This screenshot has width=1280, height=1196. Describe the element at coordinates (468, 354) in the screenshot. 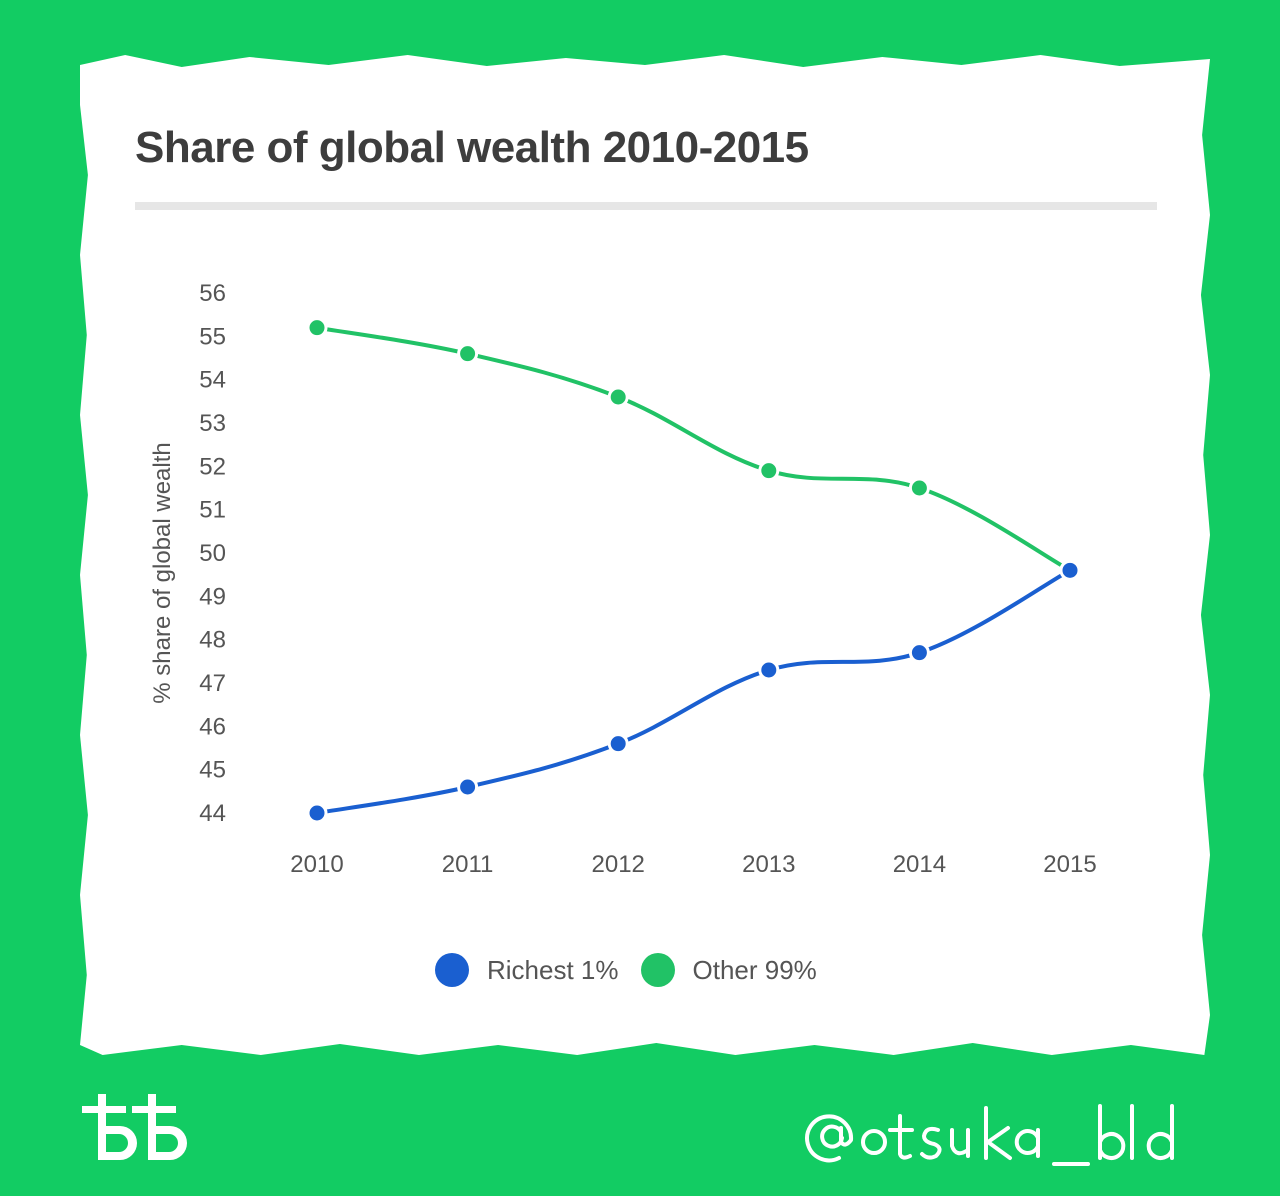

I see `data-point-other-2011` at that location.